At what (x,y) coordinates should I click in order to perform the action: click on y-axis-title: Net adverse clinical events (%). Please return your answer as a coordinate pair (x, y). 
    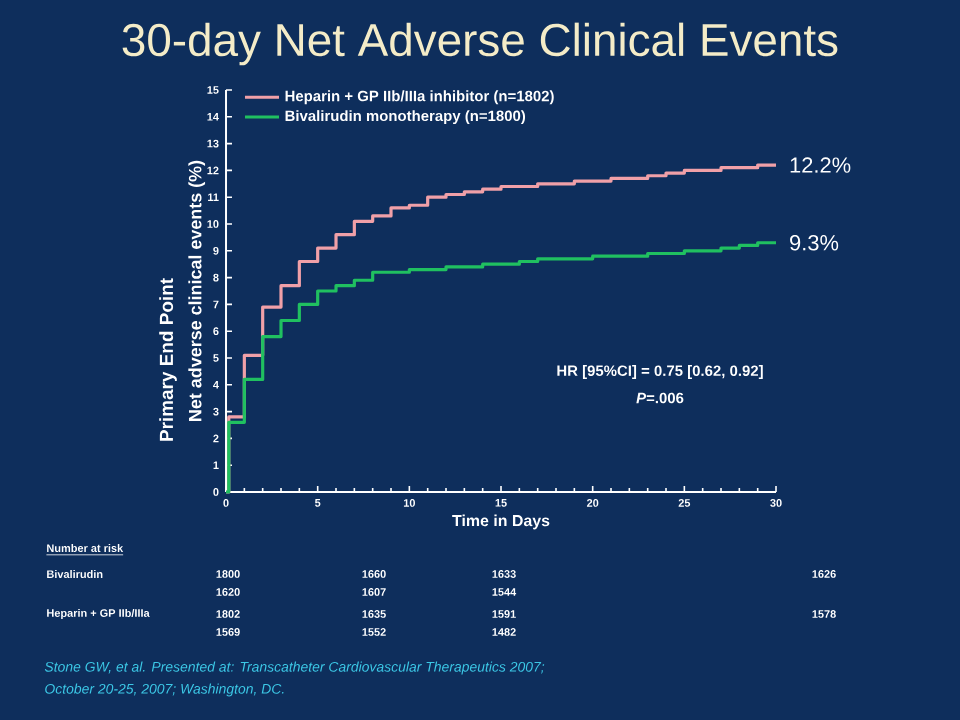
    Looking at the image, I should click on (197, 290).